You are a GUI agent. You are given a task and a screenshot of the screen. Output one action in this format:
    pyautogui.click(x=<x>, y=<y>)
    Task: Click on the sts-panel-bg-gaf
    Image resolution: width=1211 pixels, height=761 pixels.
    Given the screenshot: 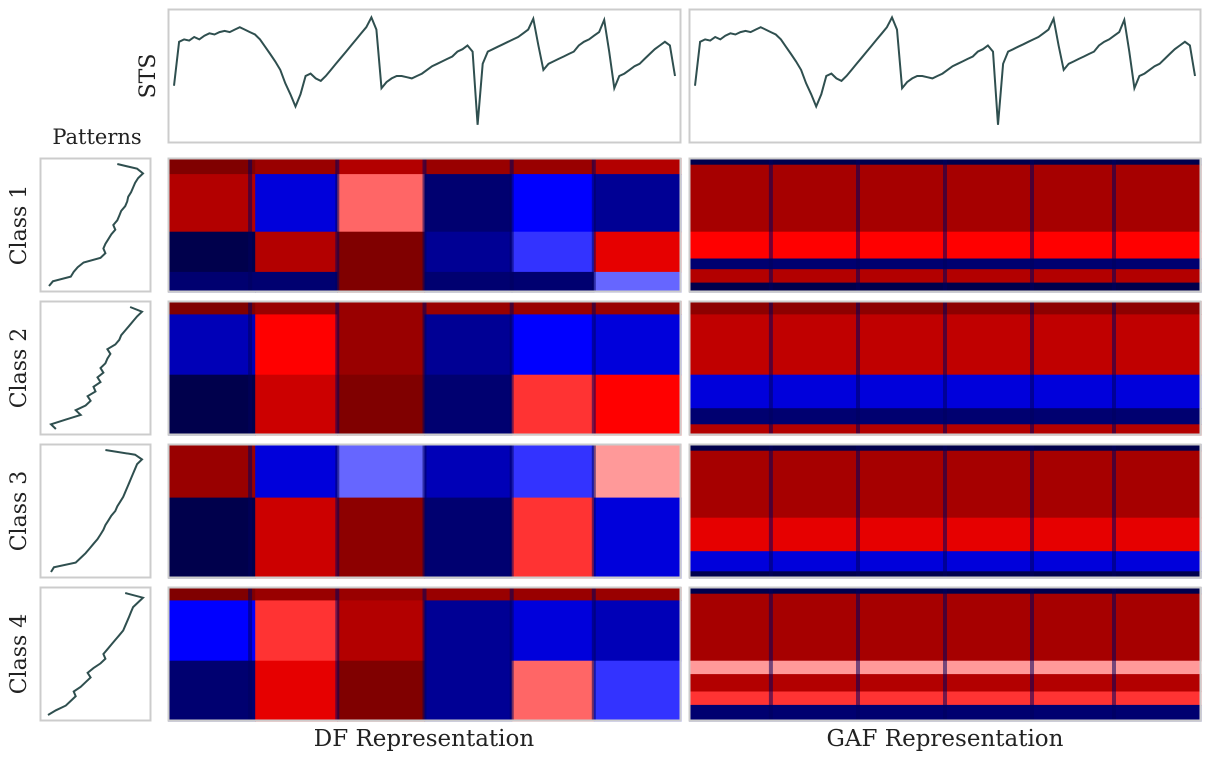 What is the action you would take?
    pyautogui.click(x=945, y=76)
    